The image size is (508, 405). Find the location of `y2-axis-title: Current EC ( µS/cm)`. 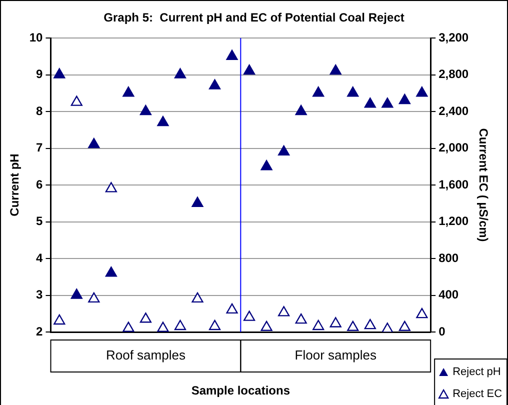

y2-axis-title: Current EC ( µS/cm) is located at coordinates (483, 185).